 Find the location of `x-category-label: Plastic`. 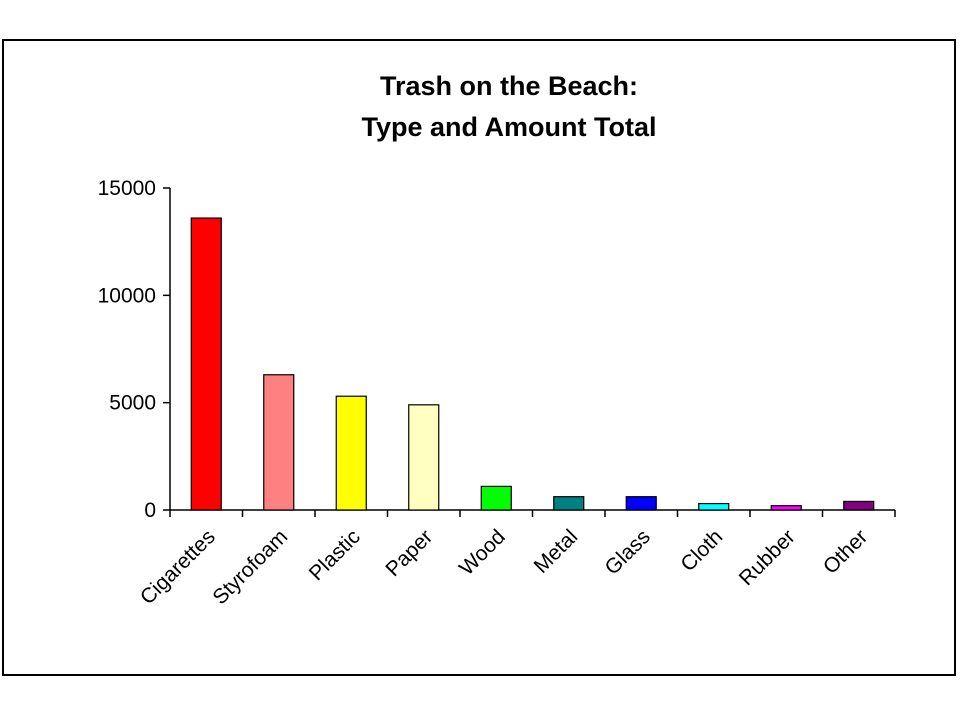

x-category-label: Plastic is located at coordinates (335, 555).